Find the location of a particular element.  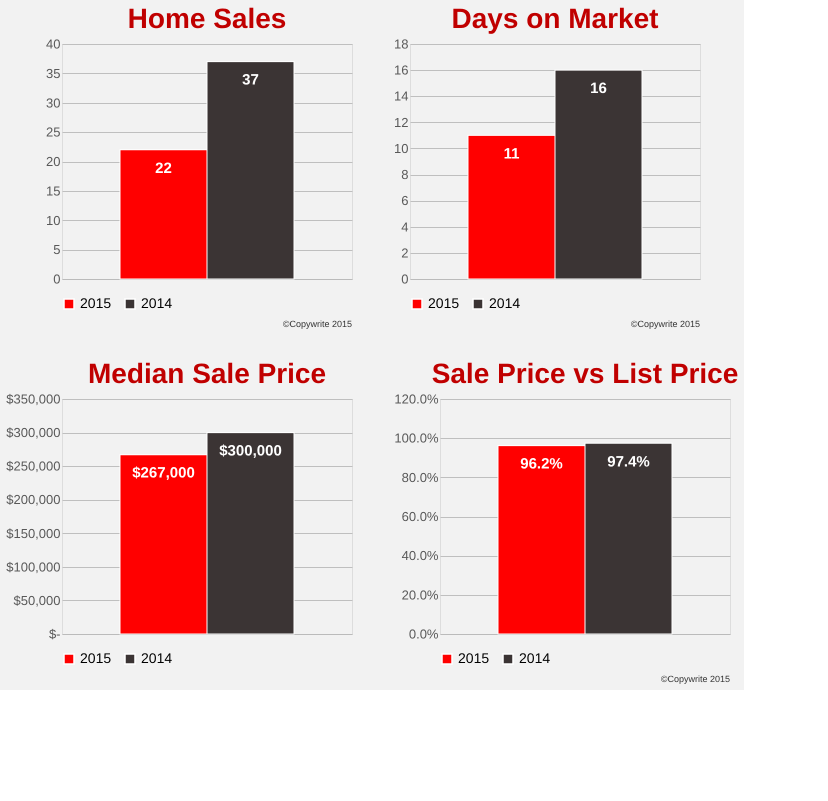

y-tick-label: 8 is located at coordinates (404, 174).